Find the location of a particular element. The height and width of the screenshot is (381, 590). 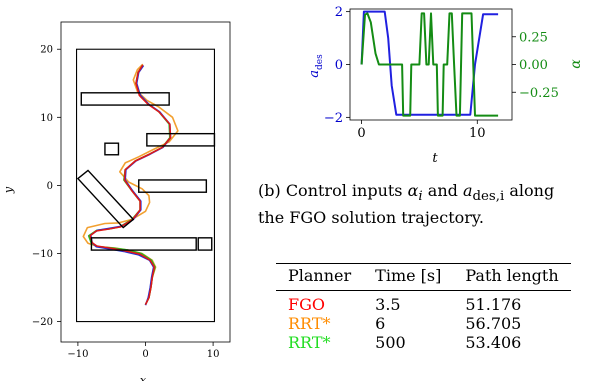

caption-and: and is located at coordinates (442, 190).